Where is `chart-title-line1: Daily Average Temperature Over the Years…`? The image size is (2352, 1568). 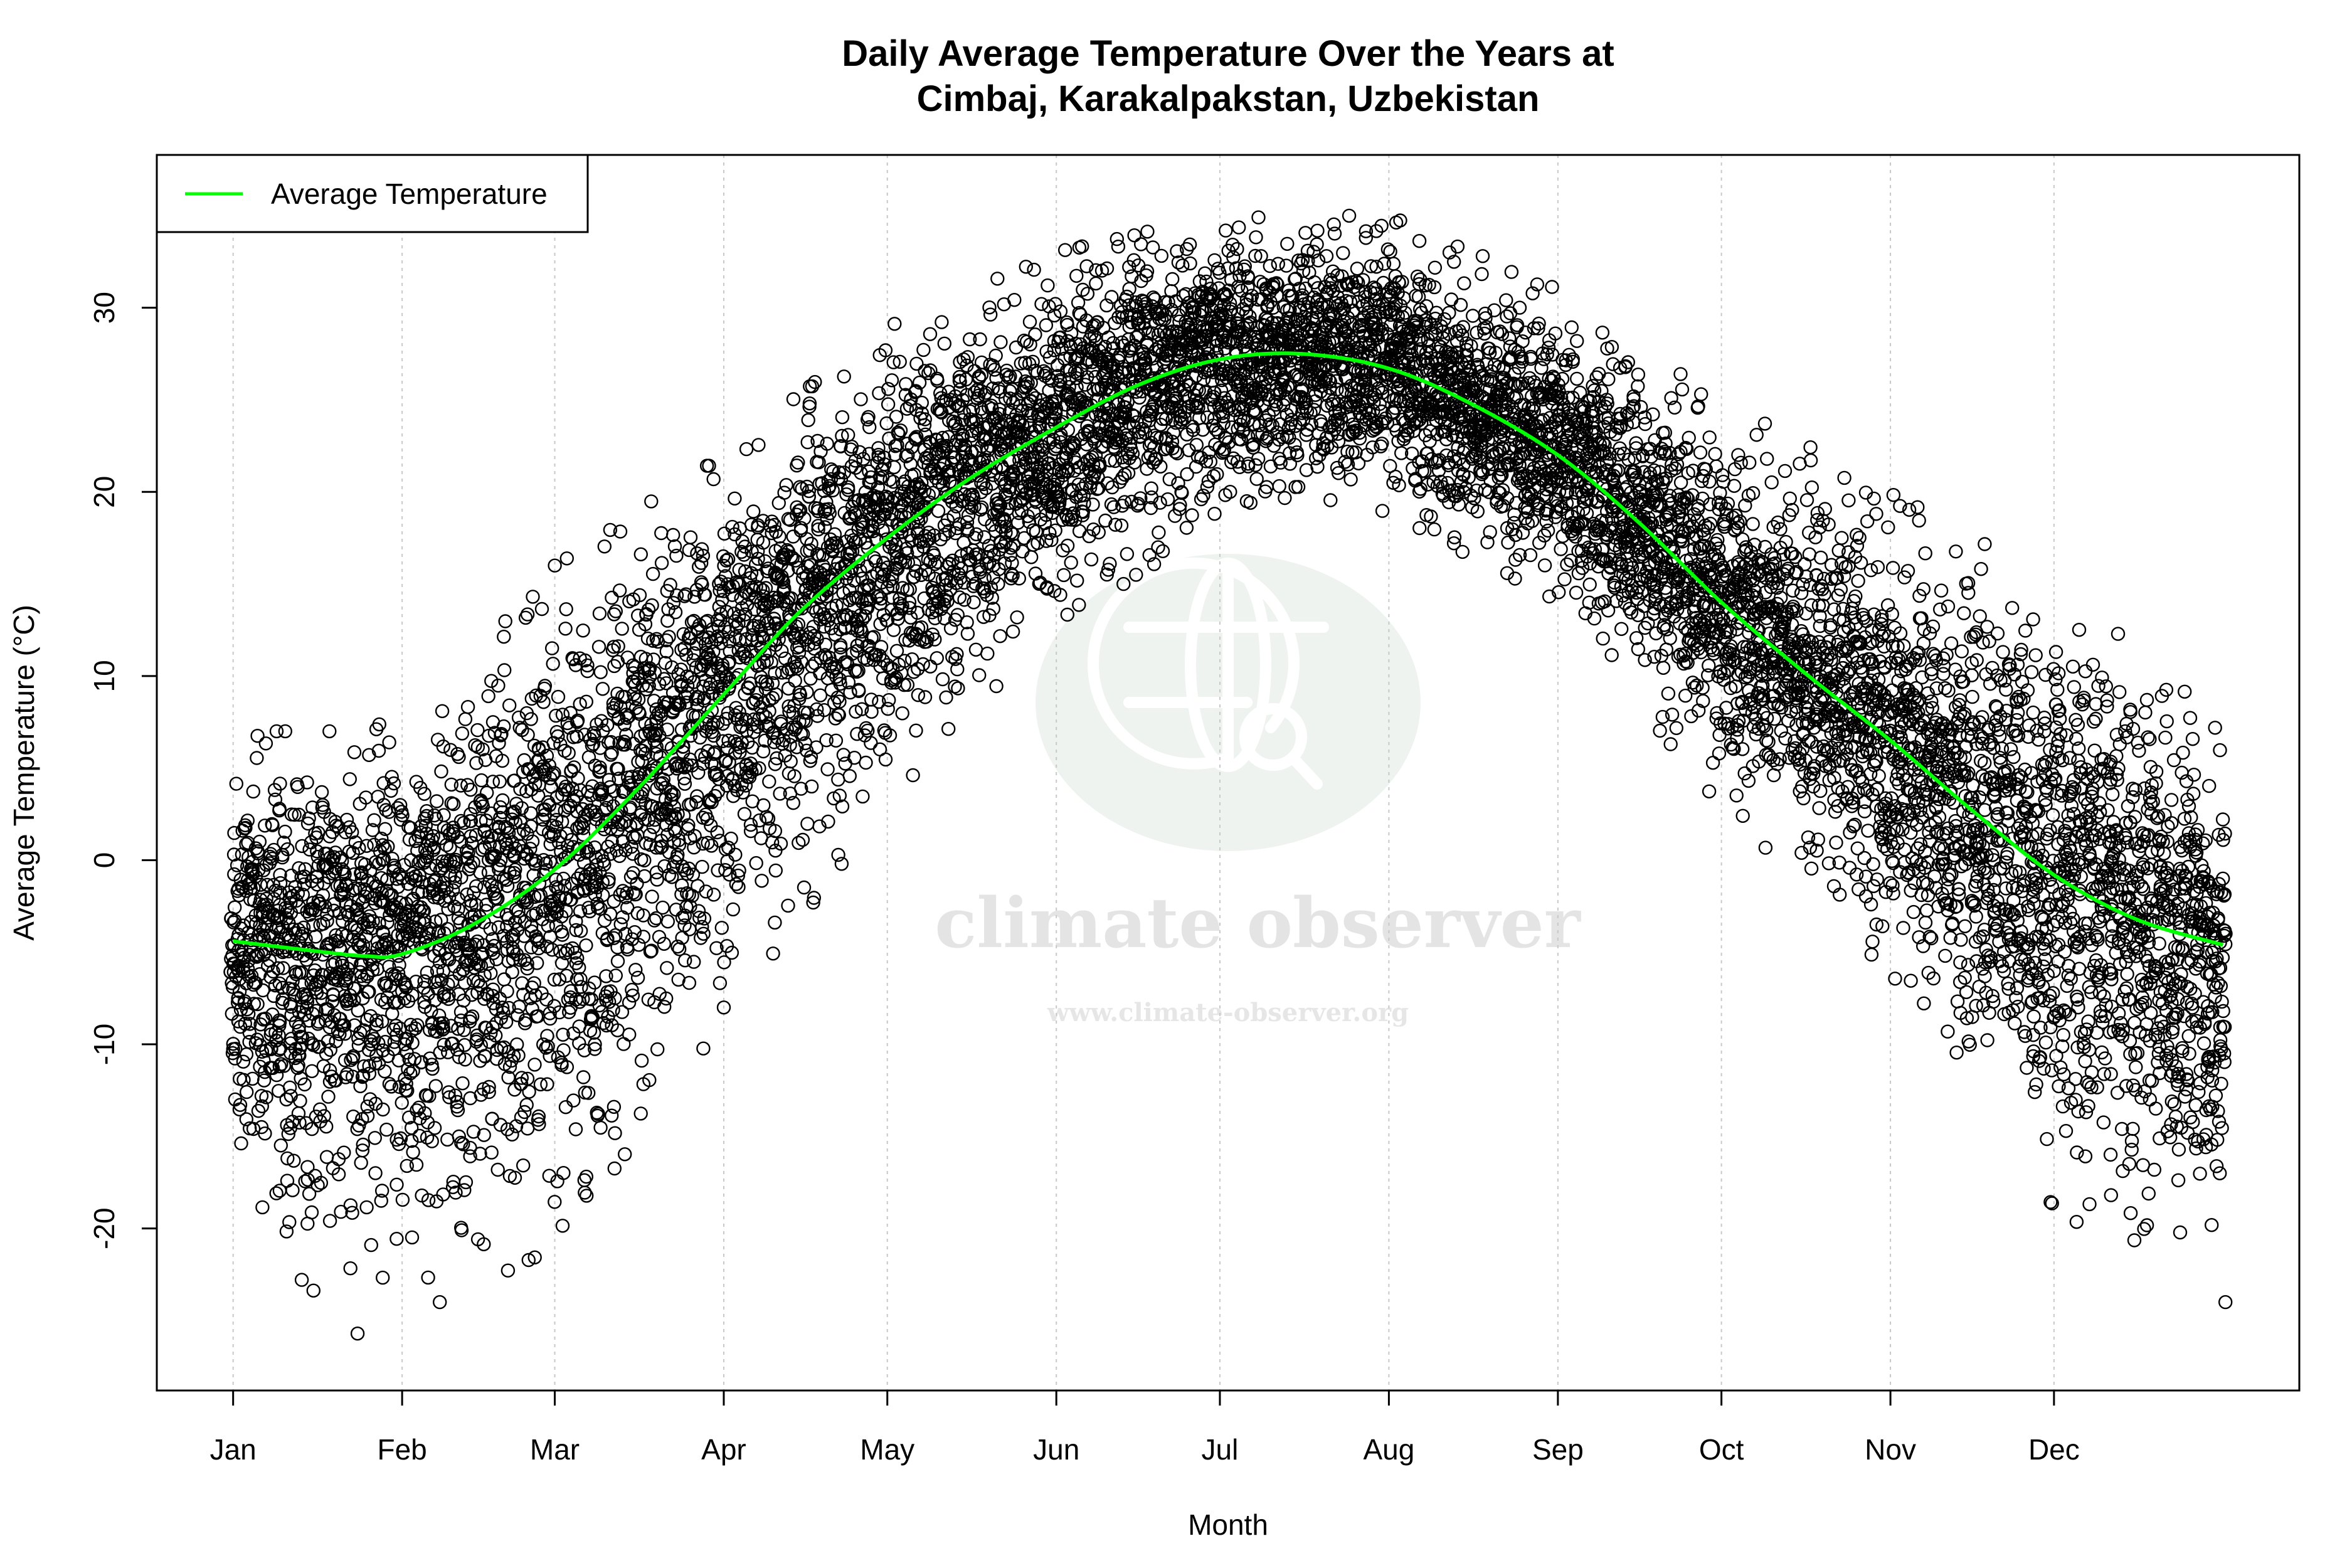 chart-title-line1: Daily Average Temperature Over the Years… is located at coordinates (1228, 53).